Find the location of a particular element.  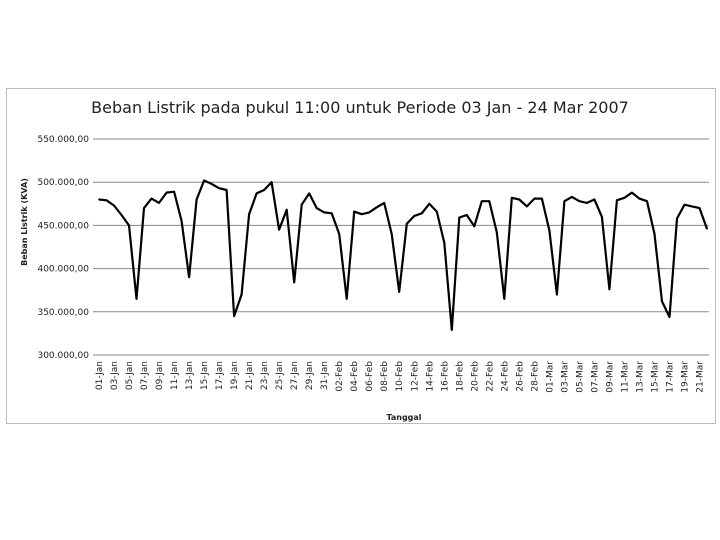

x-tick-label: 29-Jan is located at coordinates (310, 375).